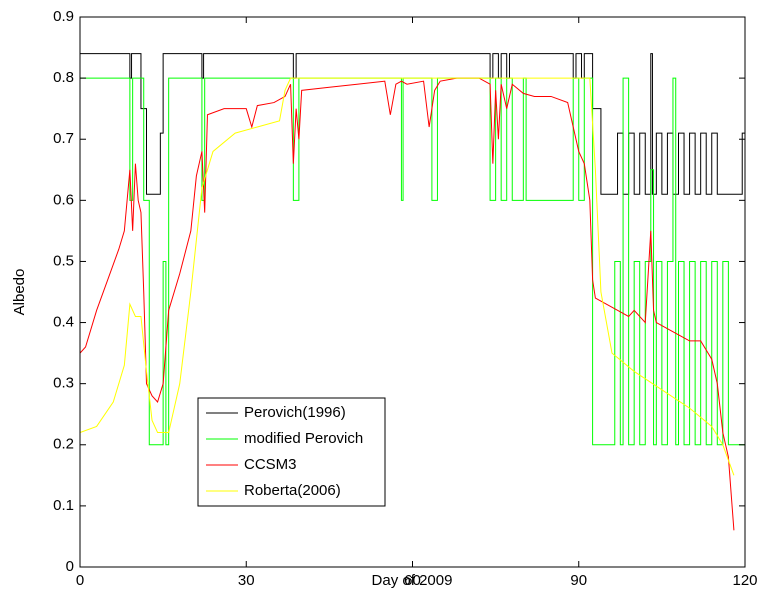 The height and width of the screenshot is (600, 765). What do you see at coordinates (63, 505) in the screenshot?
I see `y-tick-label: 0.1` at bounding box center [63, 505].